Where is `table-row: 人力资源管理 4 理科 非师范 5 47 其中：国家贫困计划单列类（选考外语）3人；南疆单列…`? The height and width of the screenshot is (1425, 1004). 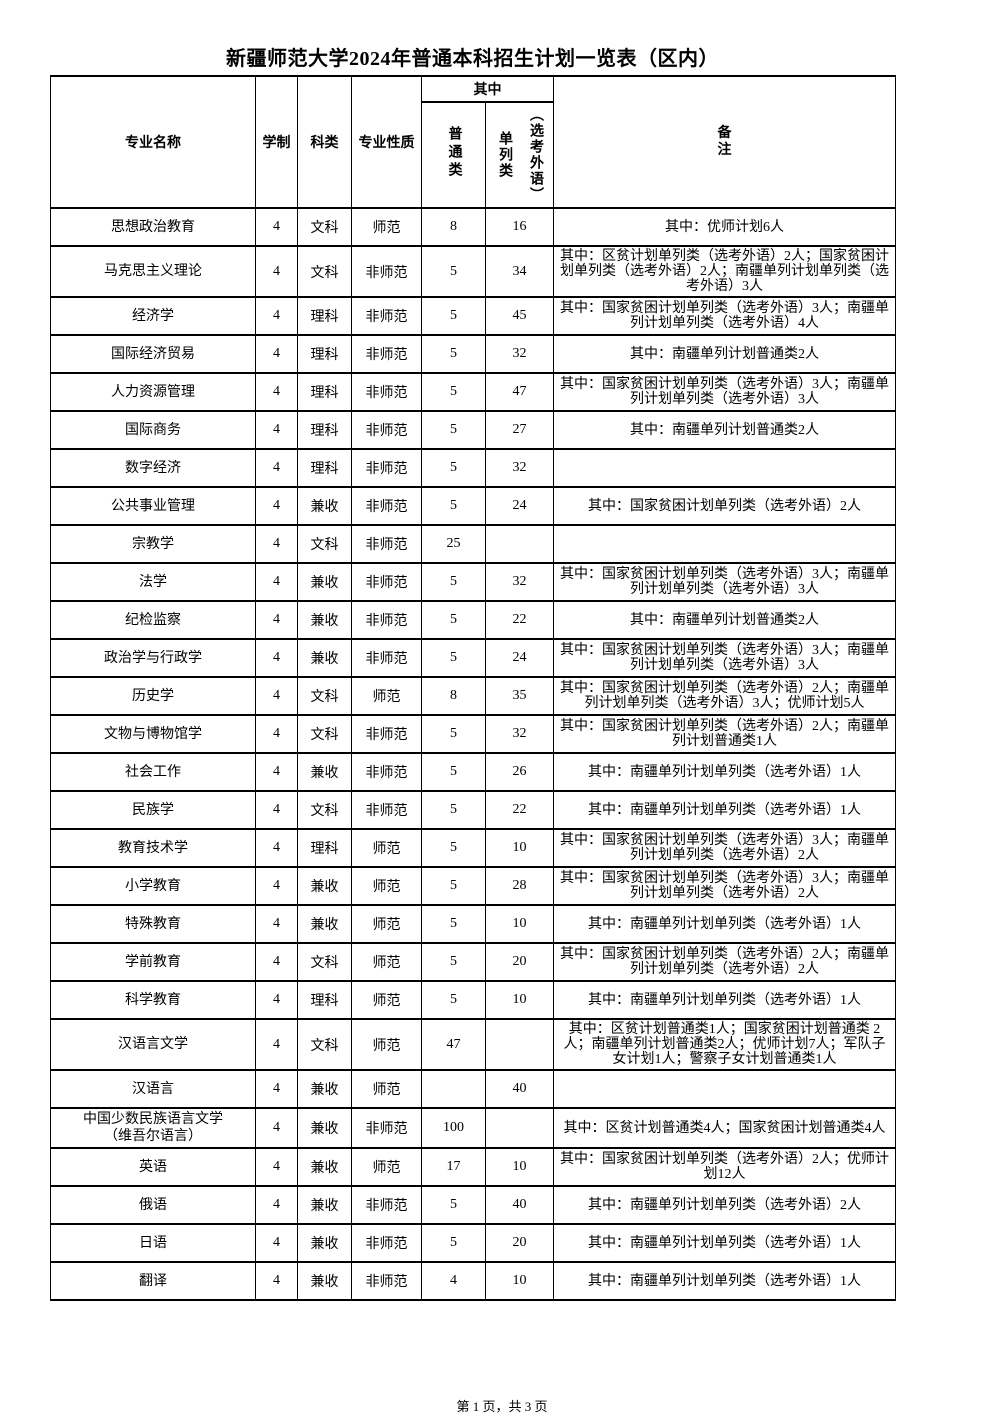
table-row: 人力资源管理 4 理科 非师范 5 47 其中：国家贫困计划单列类（选考外语）3人；南疆单列… is located at coordinates (473, 392).